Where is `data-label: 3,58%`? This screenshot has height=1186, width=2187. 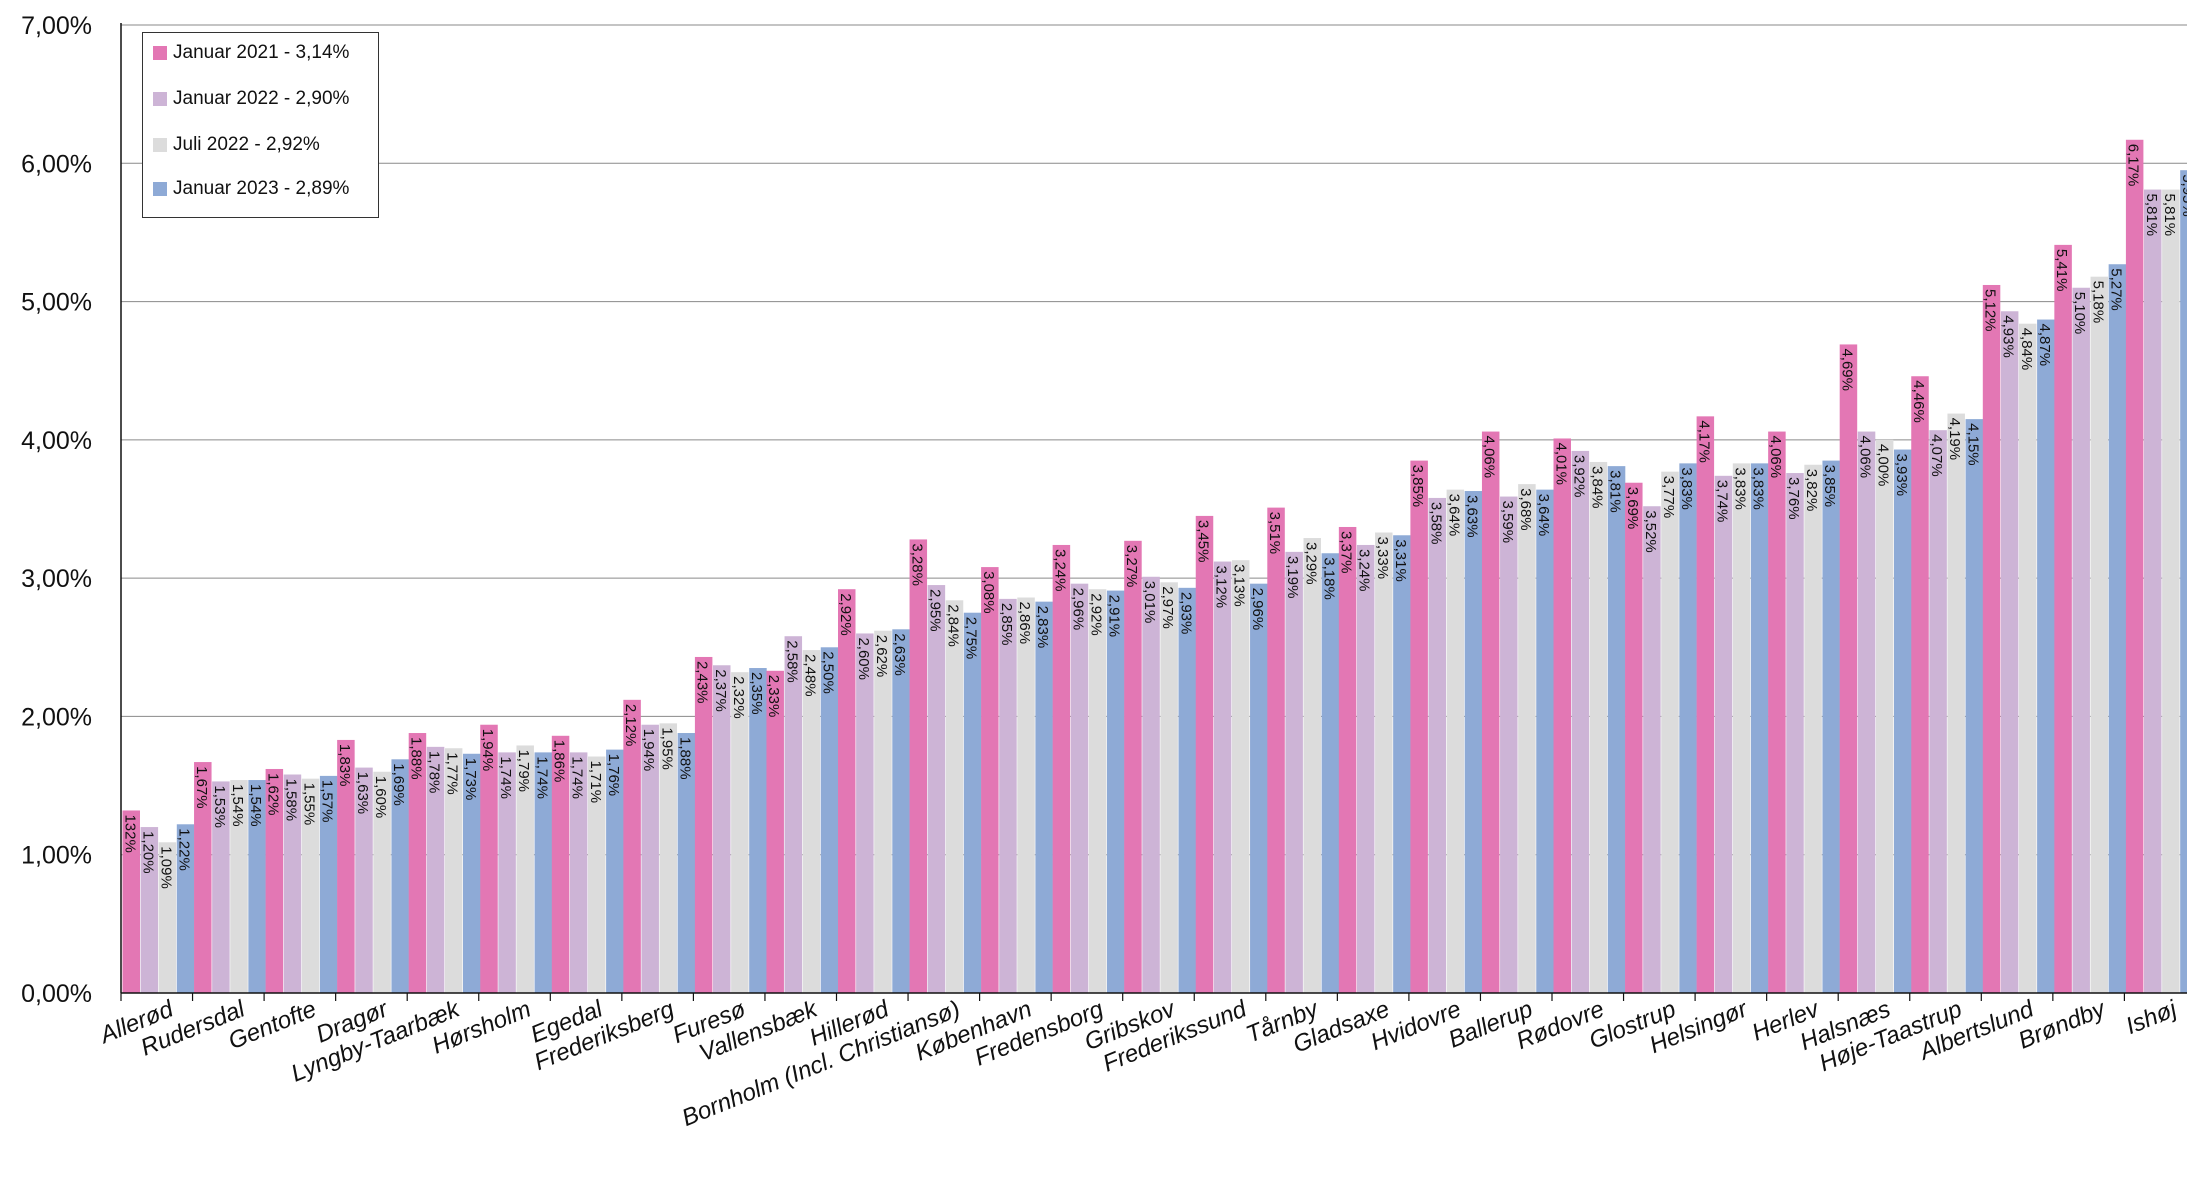
data-label: 3,58% is located at coordinates (1435, 523).